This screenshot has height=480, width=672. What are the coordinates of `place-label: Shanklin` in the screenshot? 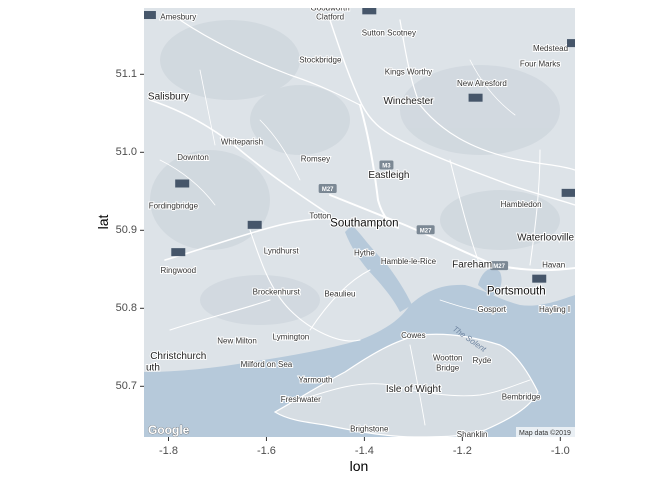 It's located at (472, 434).